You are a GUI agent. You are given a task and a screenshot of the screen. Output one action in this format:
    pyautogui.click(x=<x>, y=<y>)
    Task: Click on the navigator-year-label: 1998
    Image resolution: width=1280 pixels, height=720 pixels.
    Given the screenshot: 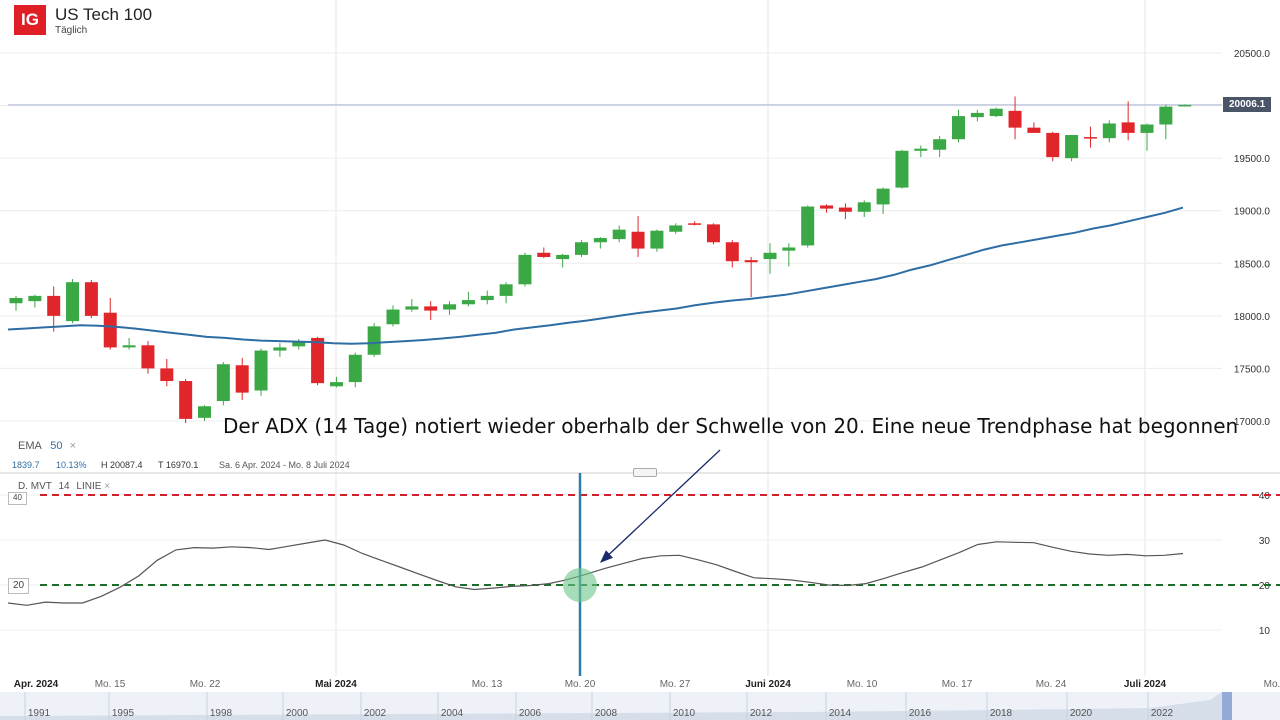 What is the action you would take?
    pyautogui.click(x=221, y=713)
    